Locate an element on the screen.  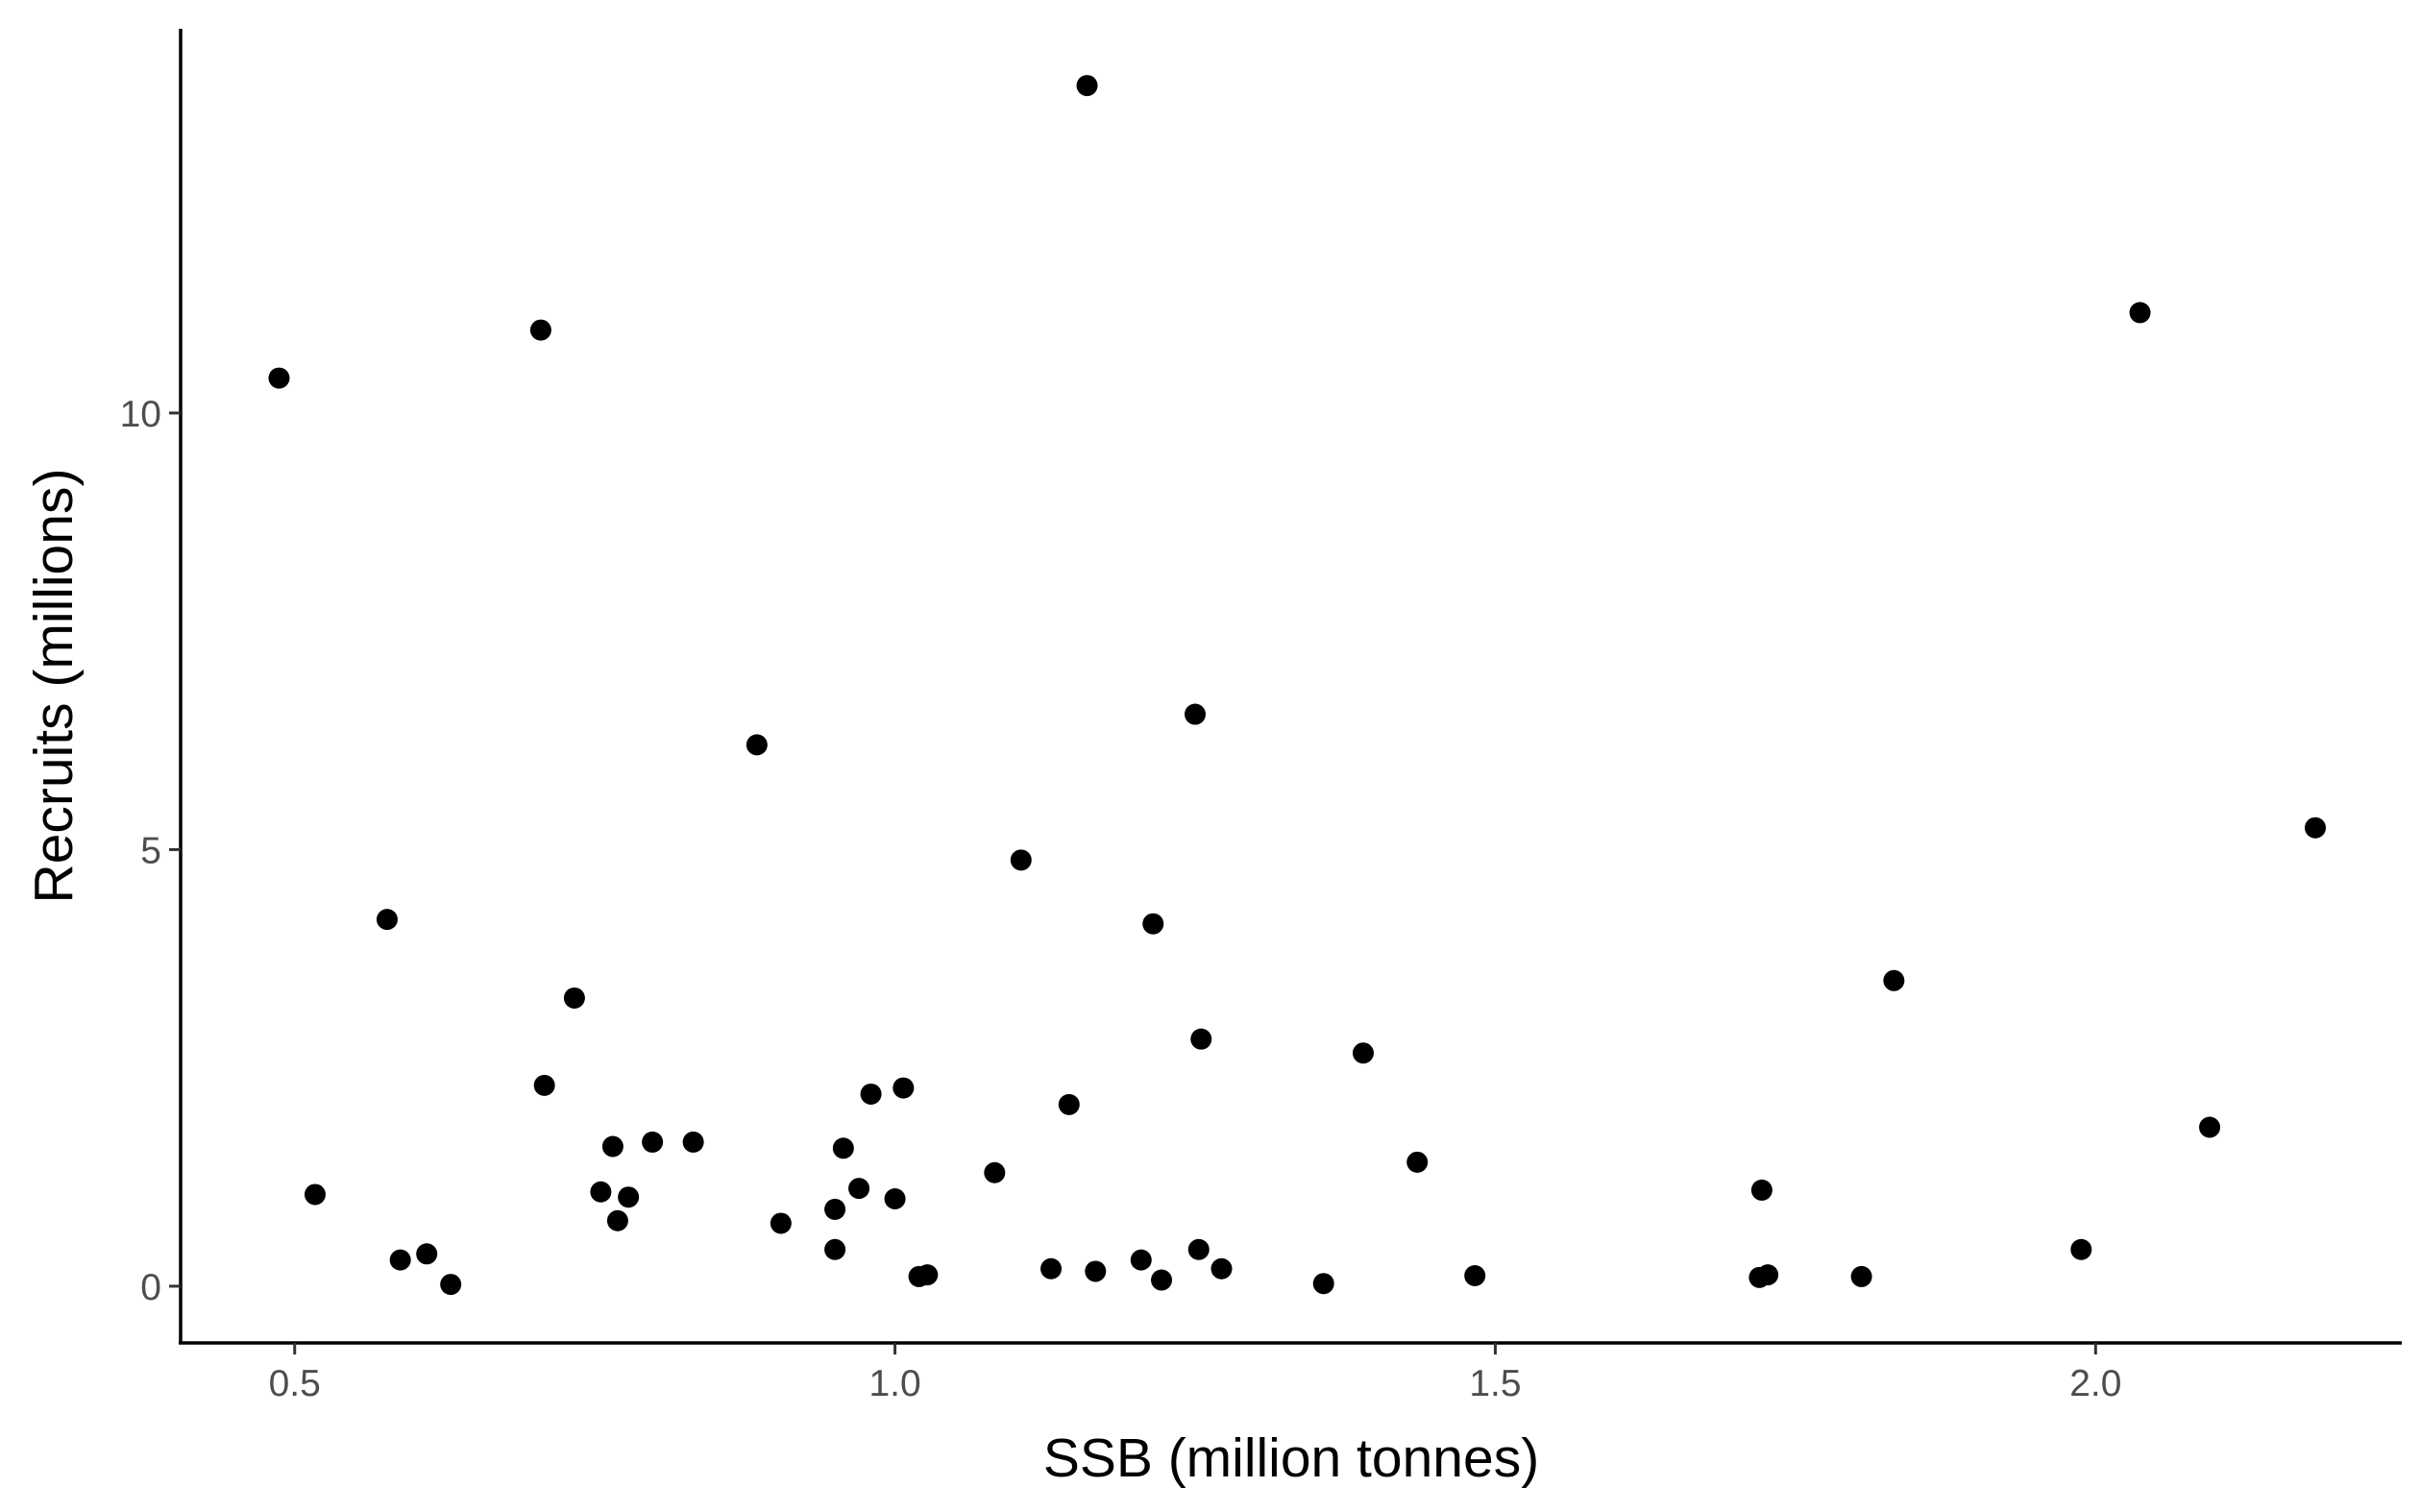
y-tick-label: 5 is located at coordinates (151, 850).